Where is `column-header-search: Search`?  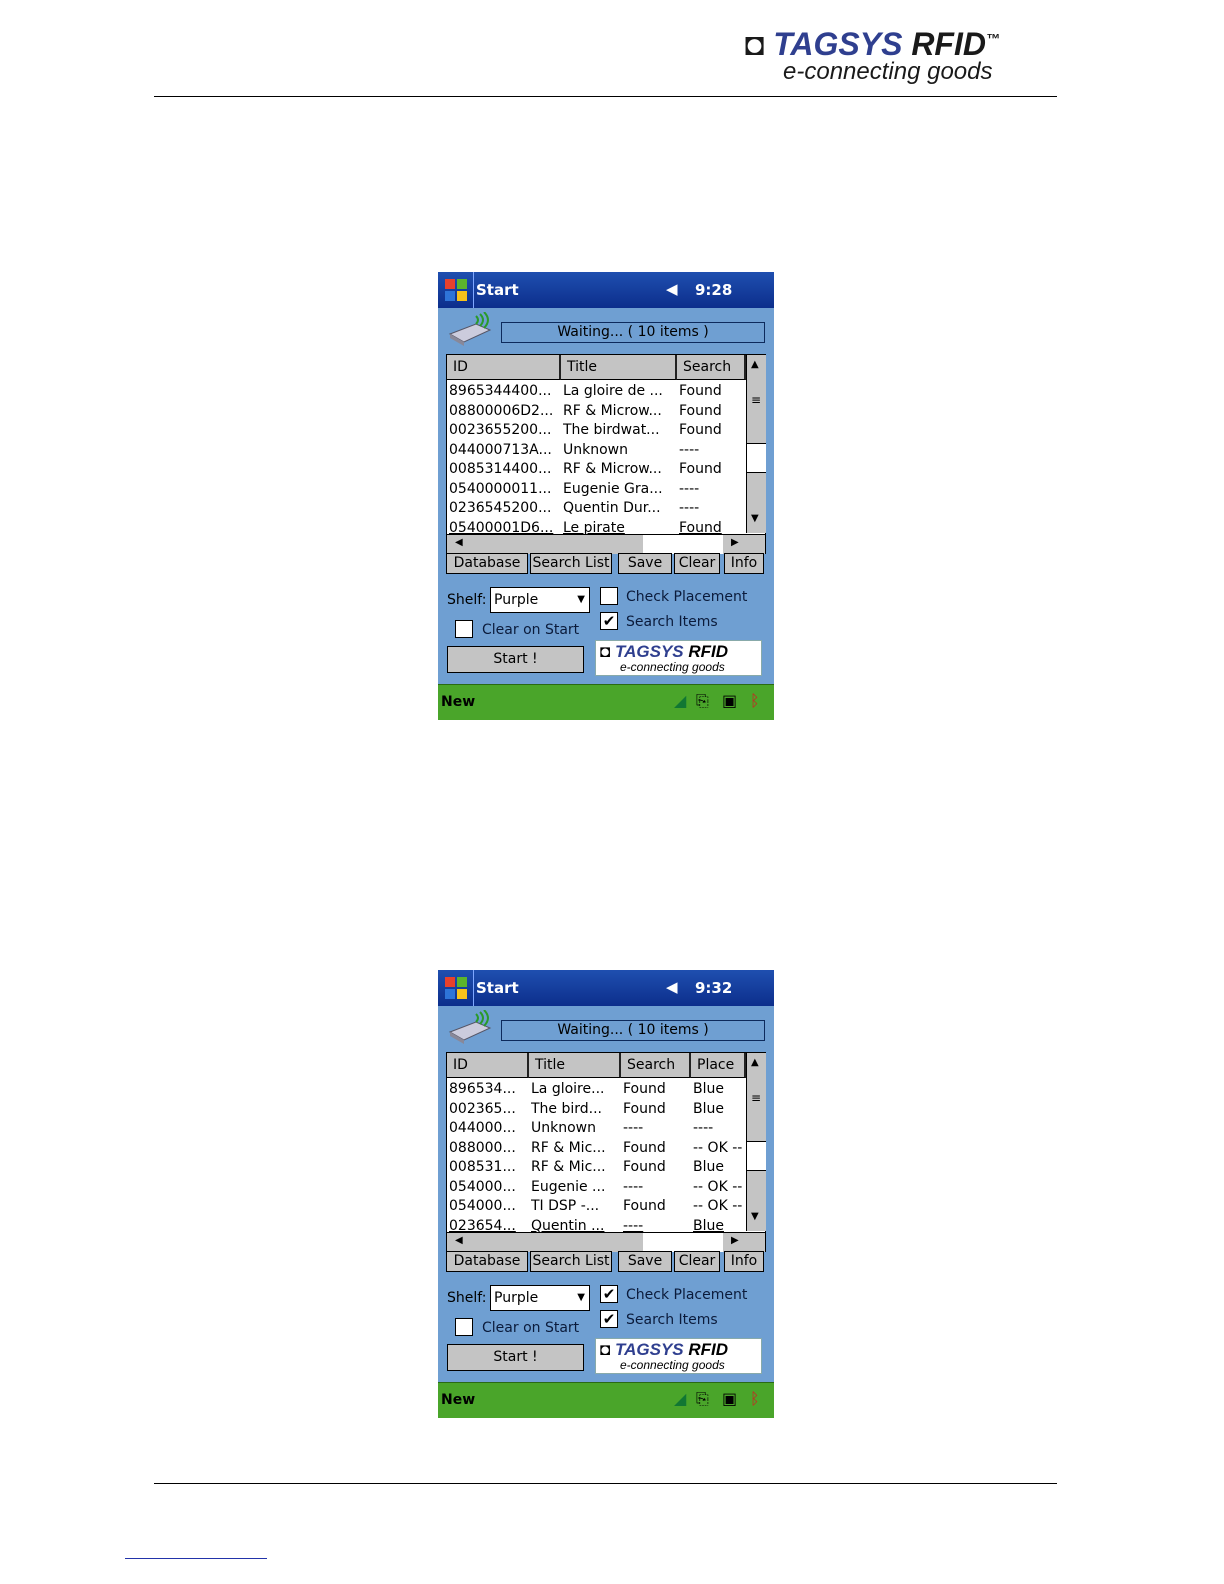 column-header-search: Search is located at coordinates (711, 367).